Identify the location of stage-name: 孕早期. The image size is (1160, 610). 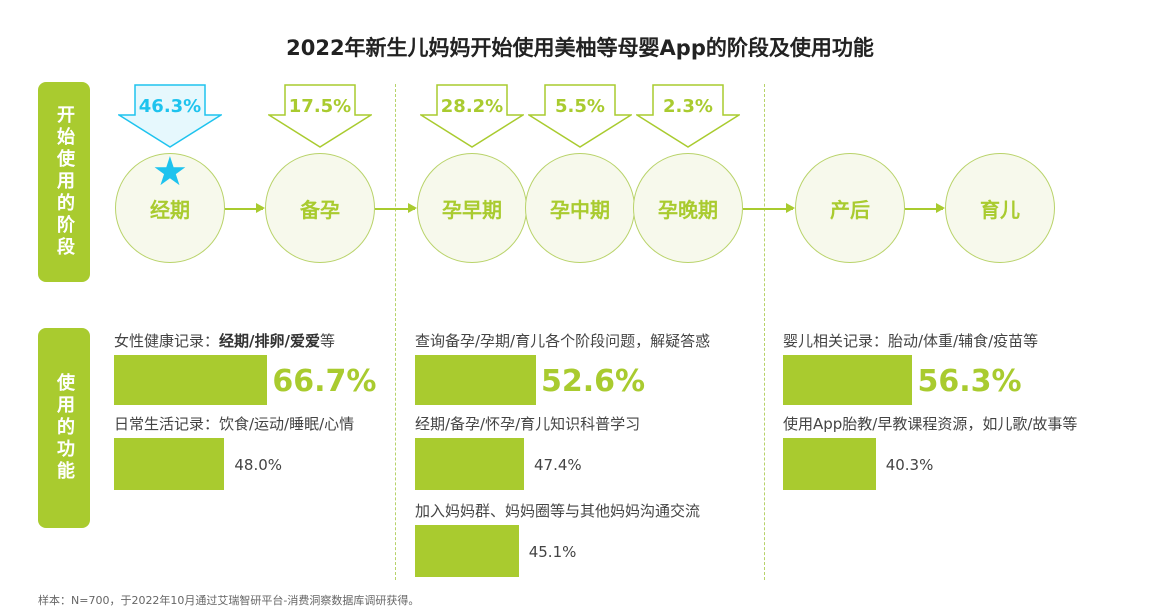
(472, 209).